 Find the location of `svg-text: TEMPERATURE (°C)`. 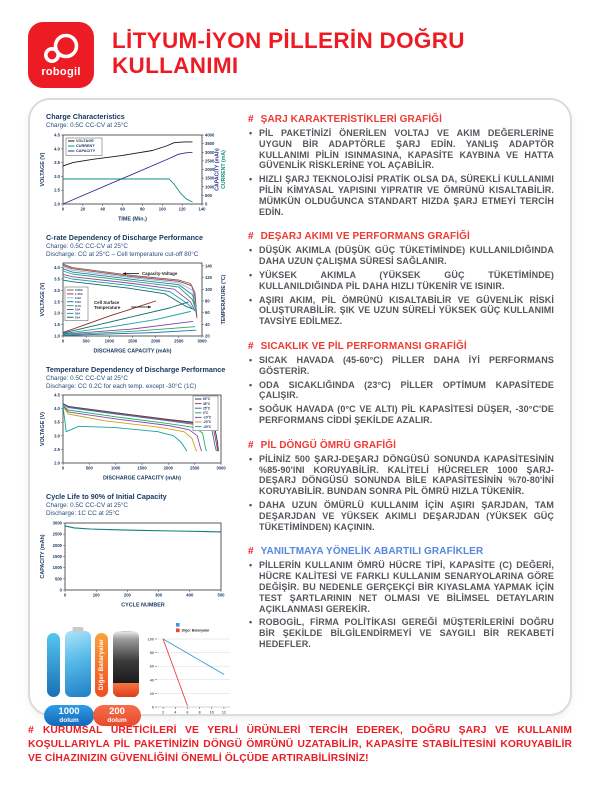

svg-text: TEMPERATURE (°C) is located at coordinates (224, 299).